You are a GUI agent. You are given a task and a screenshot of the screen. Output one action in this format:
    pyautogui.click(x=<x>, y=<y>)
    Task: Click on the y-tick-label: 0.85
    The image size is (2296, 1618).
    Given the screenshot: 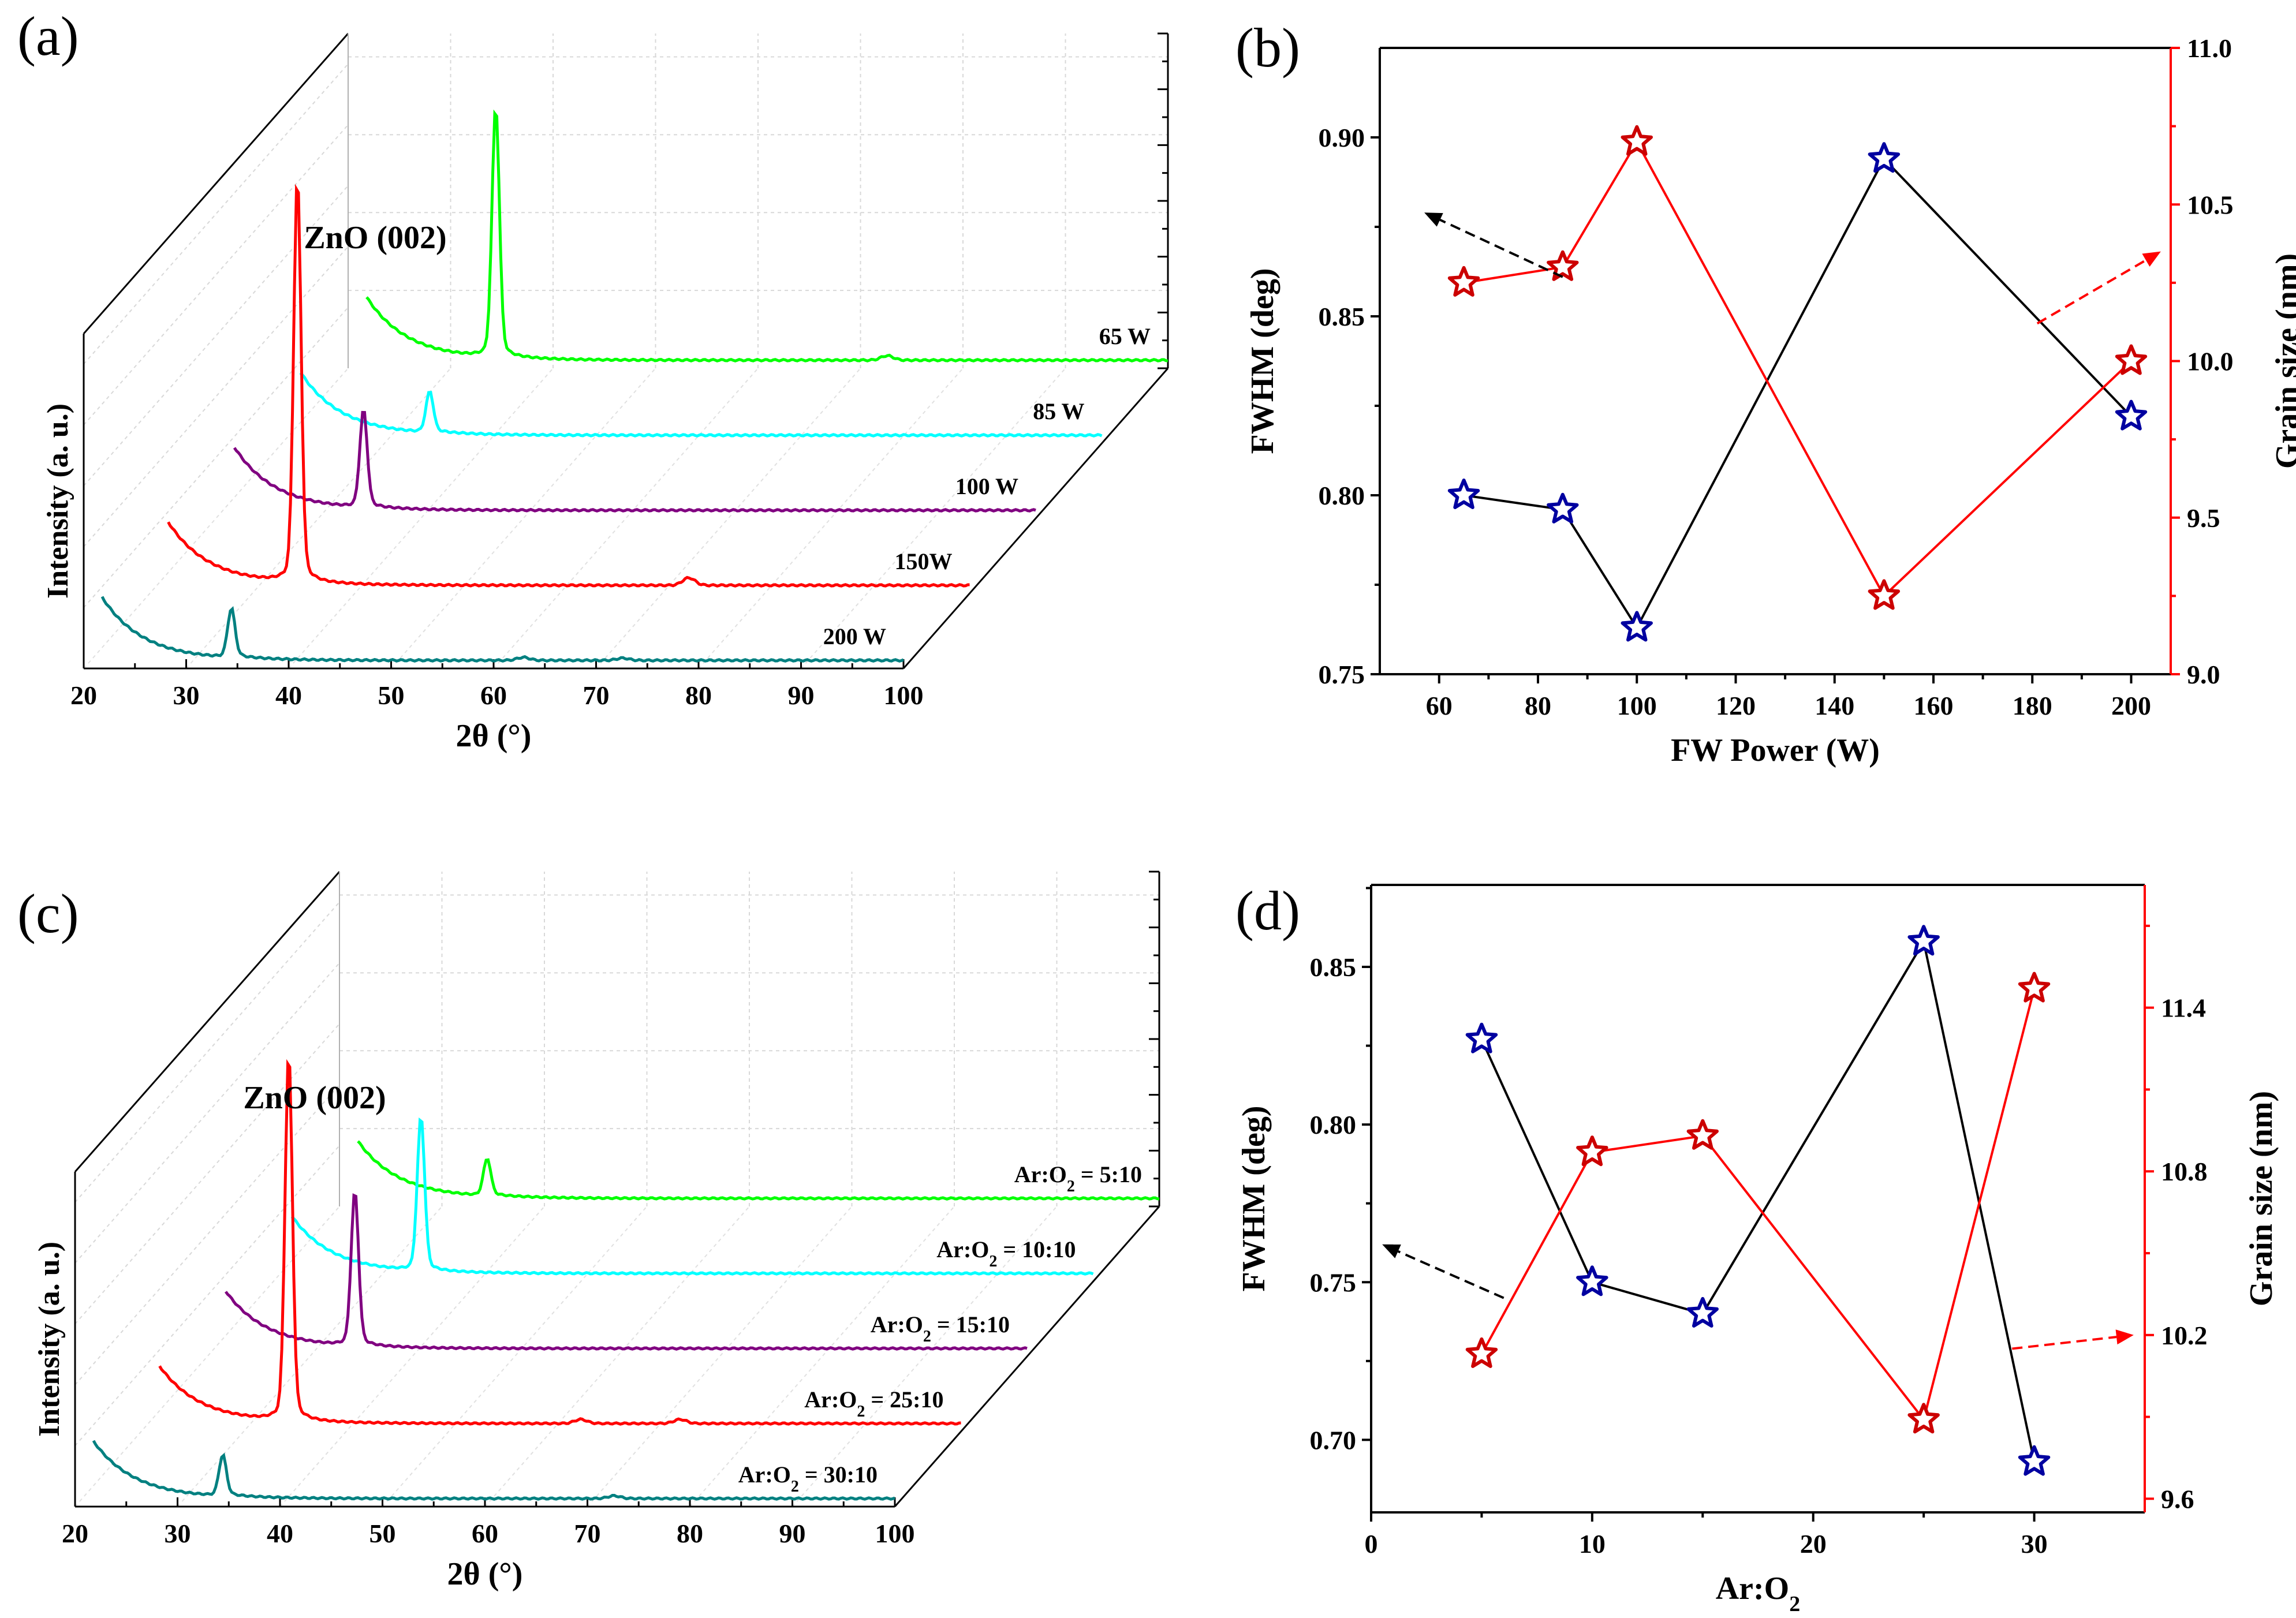 What is the action you would take?
    pyautogui.click(x=1342, y=317)
    